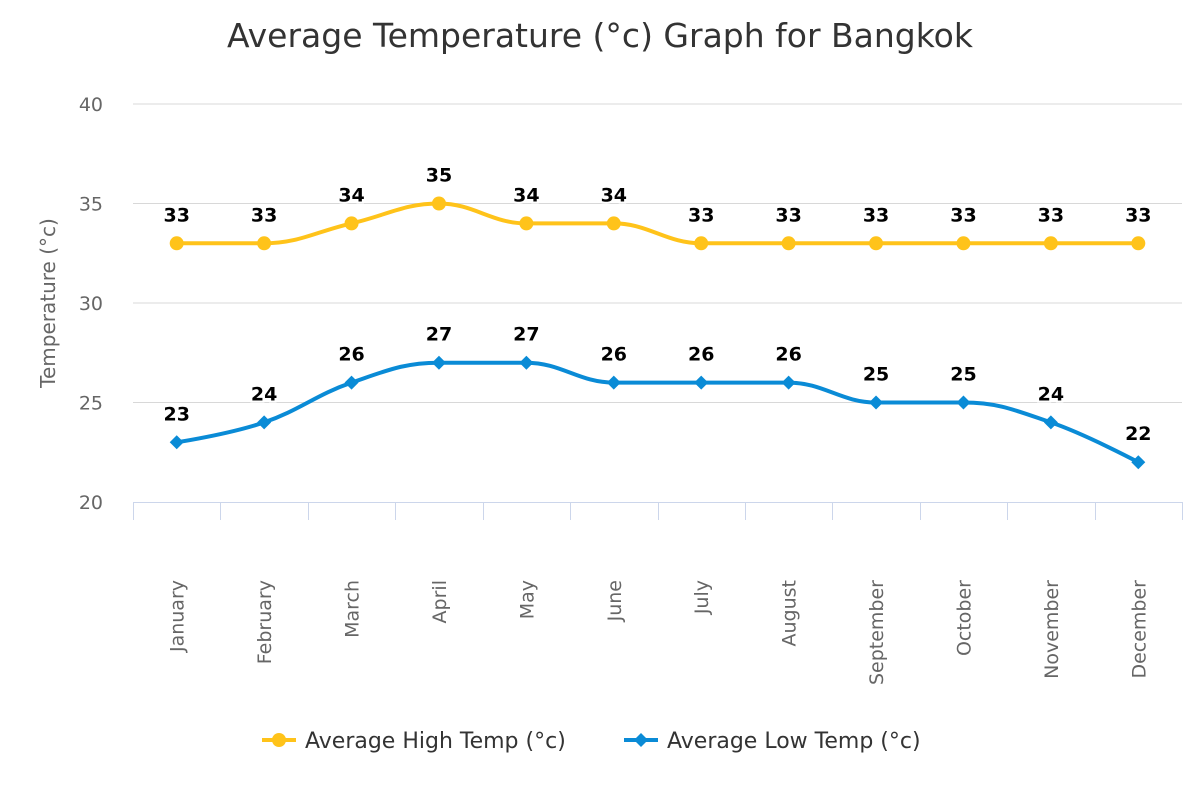 The width and height of the screenshot is (1200, 800). What do you see at coordinates (48, 303) in the screenshot?
I see `y-axis-label: Temperature (°c)` at bounding box center [48, 303].